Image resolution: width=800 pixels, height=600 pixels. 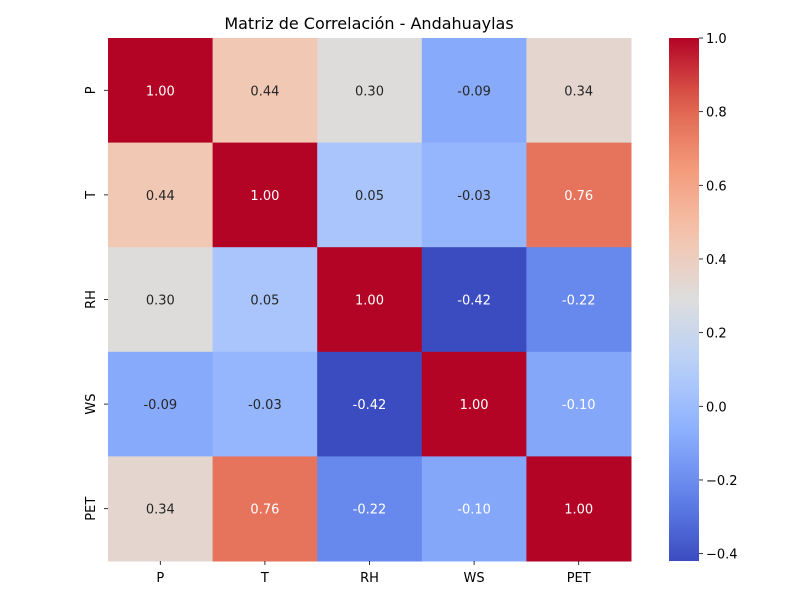 I want to click on colorbar-tick-label: 0.6, so click(x=716, y=186).